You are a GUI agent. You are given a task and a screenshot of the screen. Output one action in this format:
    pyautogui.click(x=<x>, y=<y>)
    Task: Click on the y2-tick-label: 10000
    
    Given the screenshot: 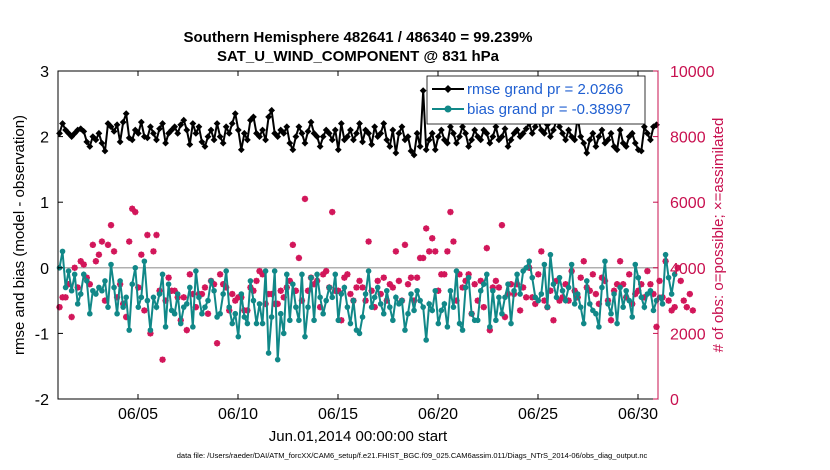 What is the action you would take?
    pyautogui.click(x=692, y=72)
    